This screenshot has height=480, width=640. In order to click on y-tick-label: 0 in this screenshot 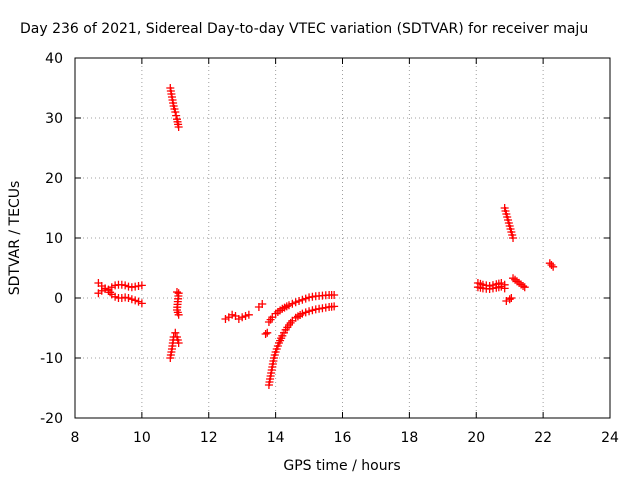, I will do `click(58, 299)`.